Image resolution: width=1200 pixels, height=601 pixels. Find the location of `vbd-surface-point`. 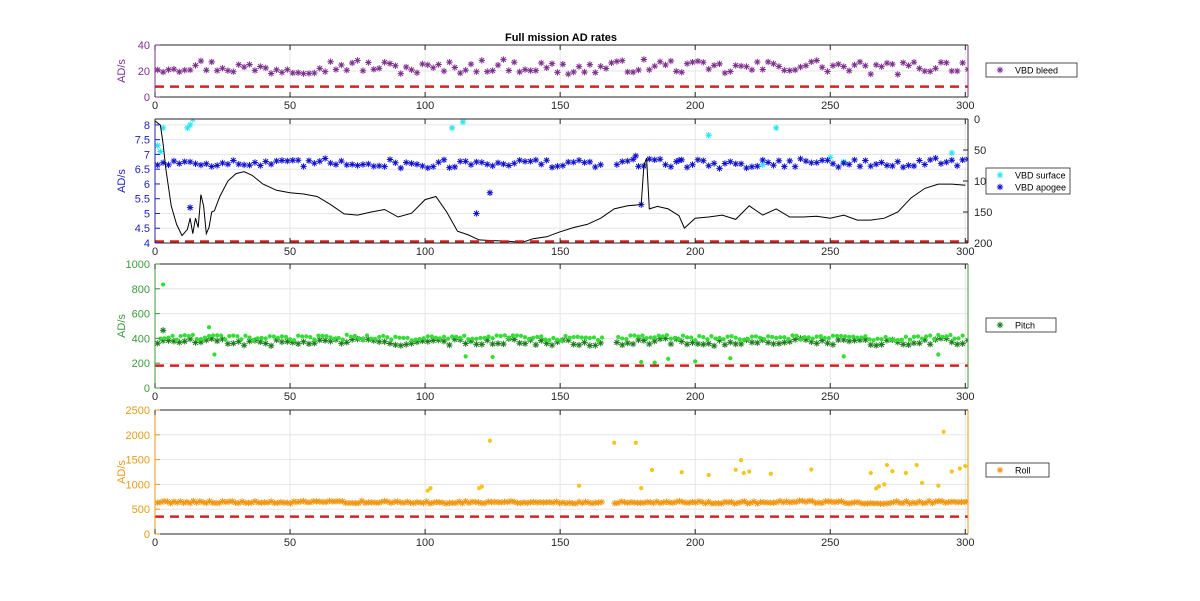

vbd-surface-point is located at coordinates (830, 157).